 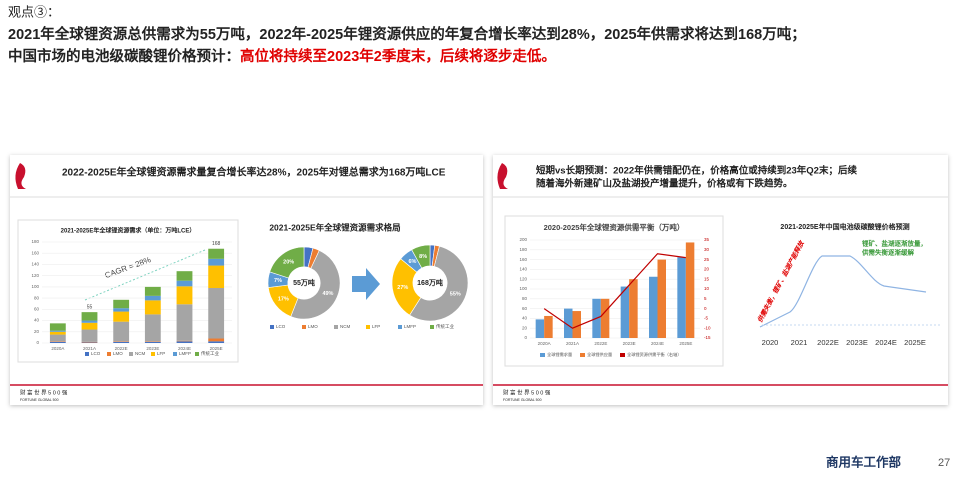 I want to click on balance-line, so click(x=614, y=291).